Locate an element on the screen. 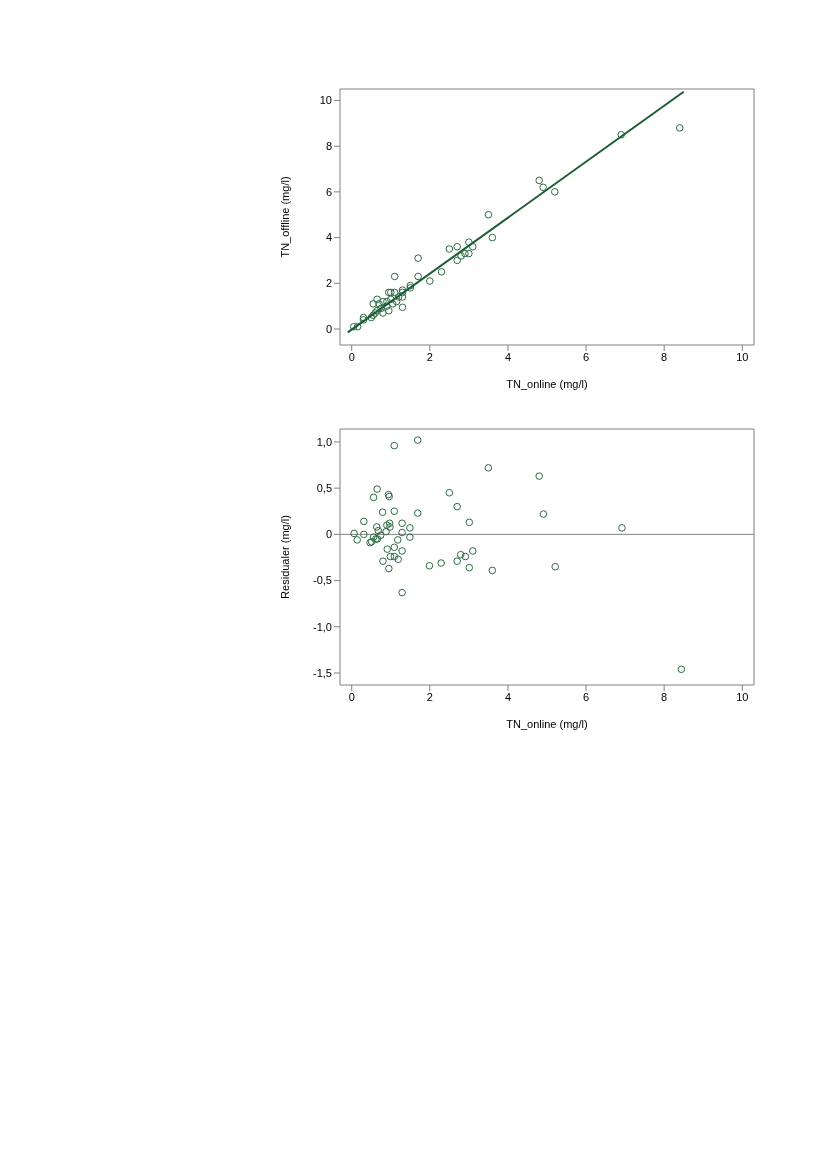 The image size is (826, 1169). y-tick-label: 8 is located at coordinates (328, 146).